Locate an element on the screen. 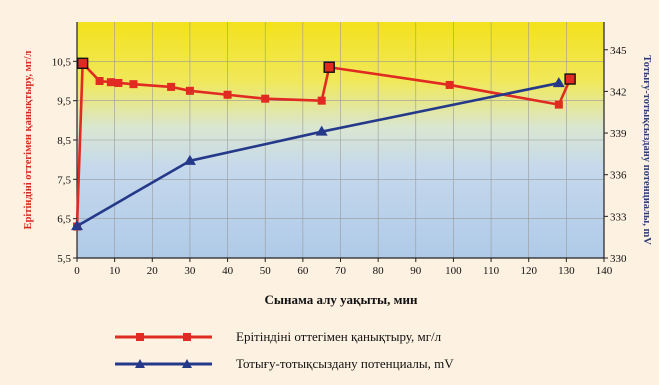 The width and height of the screenshot is (659, 385). y-left-tick-label: 10,5 is located at coordinates (62, 62).